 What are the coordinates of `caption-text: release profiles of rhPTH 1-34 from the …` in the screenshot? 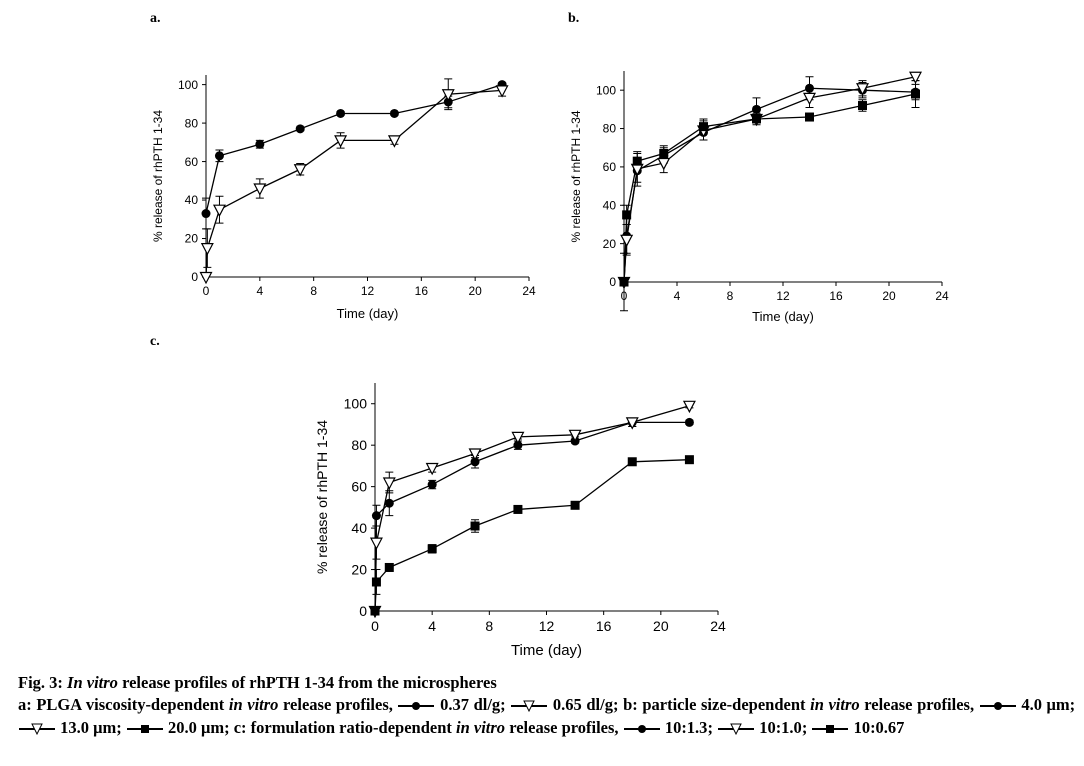 It's located at (309, 682).